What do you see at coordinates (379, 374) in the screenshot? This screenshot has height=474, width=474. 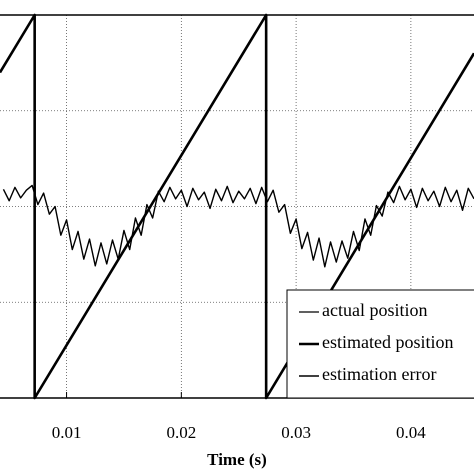 I see `legend-label: estimation error` at bounding box center [379, 374].